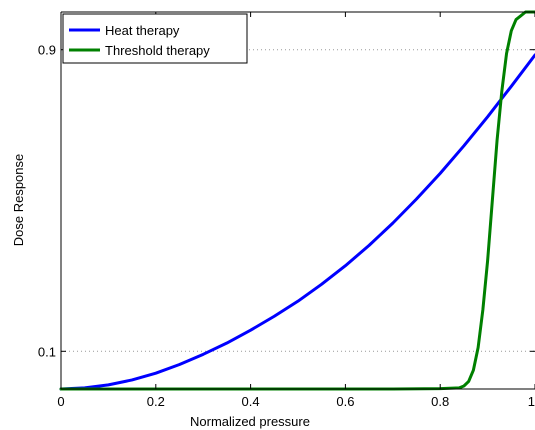  What do you see at coordinates (156, 401) in the screenshot?
I see `x-tick-label-1: 0.2` at bounding box center [156, 401].